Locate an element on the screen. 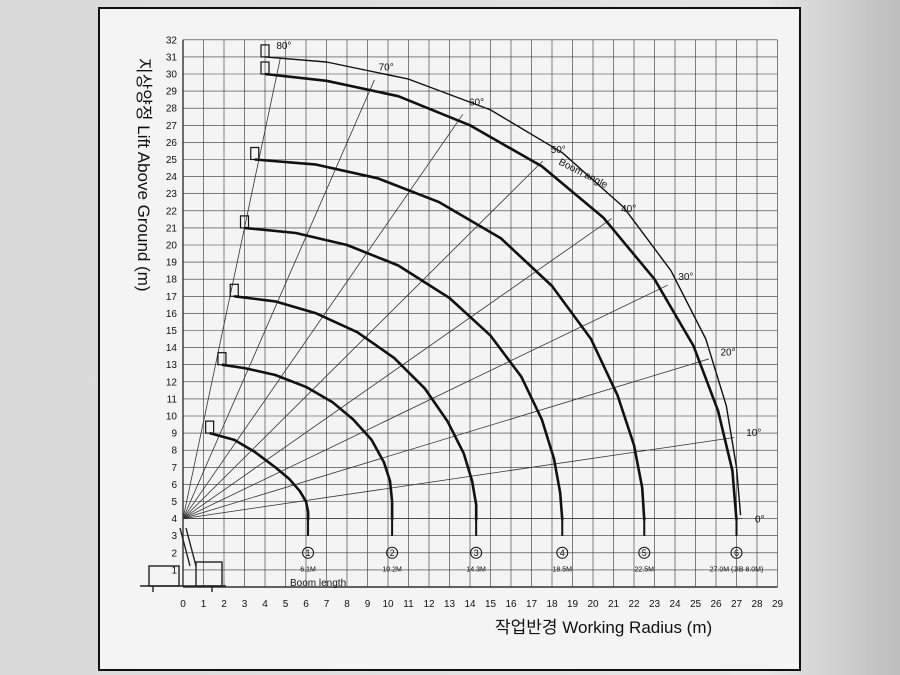 Image resolution: width=900 pixels, height=675 pixels. x-tick-label: 26 is located at coordinates (716, 604).